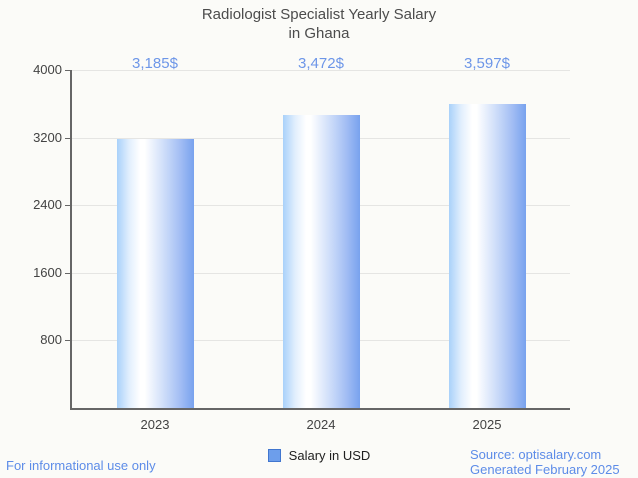  Describe the element at coordinates (321, 63) in the screenshot. I see `bar-value-label: 3,472$` at that location.